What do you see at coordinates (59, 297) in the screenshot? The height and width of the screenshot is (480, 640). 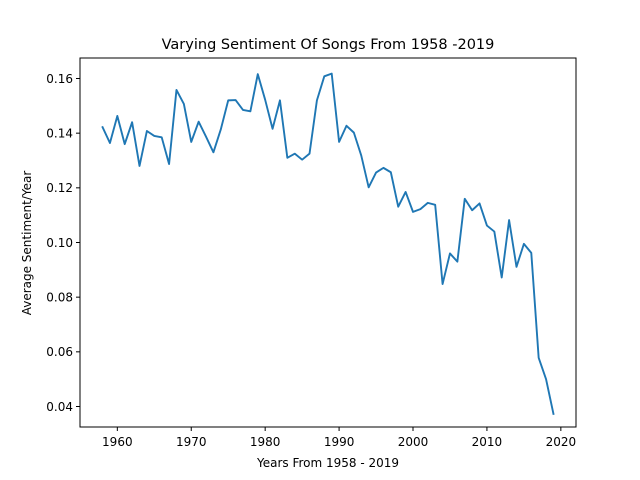 I see `y-tick-label: 0.08` at bounding box center [59, 297].